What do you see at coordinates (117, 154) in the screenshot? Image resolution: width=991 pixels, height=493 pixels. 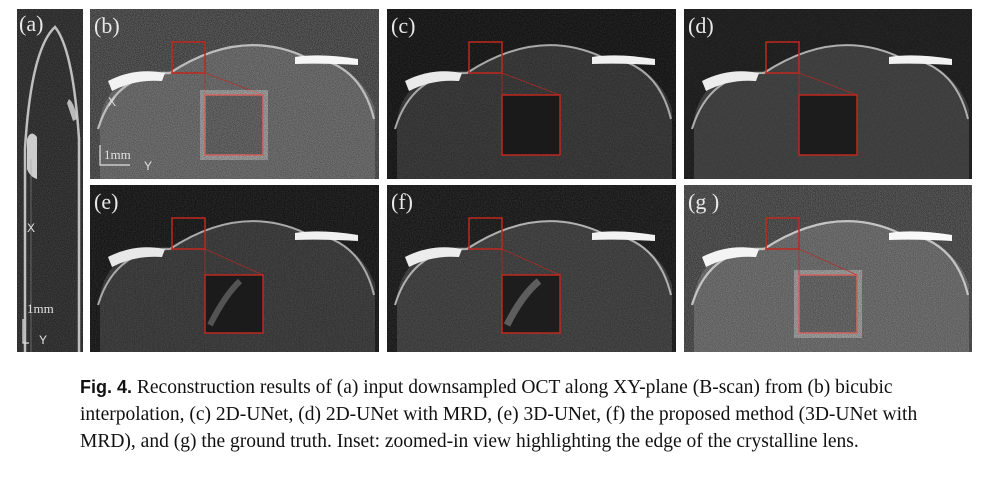 I see `scale-label-b: 1mm` at bounding box center [117, 154].